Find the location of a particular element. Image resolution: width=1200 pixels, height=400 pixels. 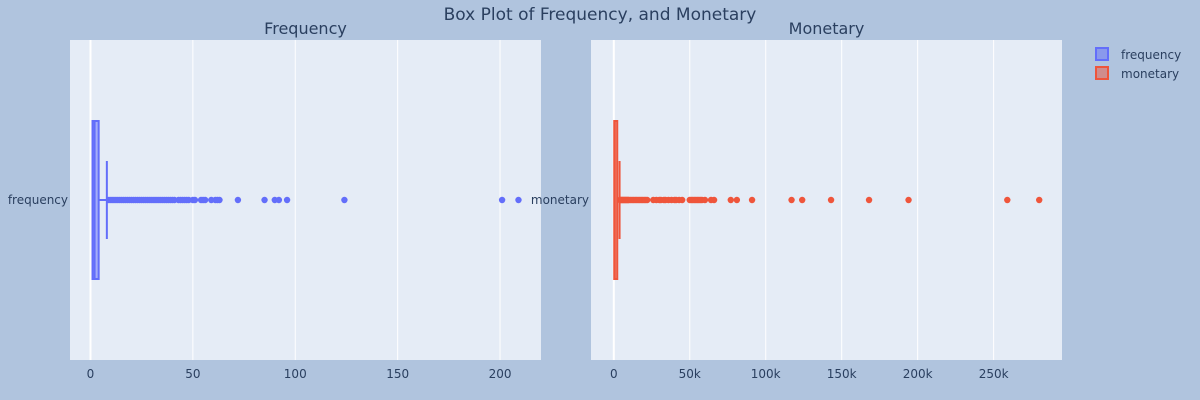

x-tick-label: 50k is located at coordinates (690, 374).